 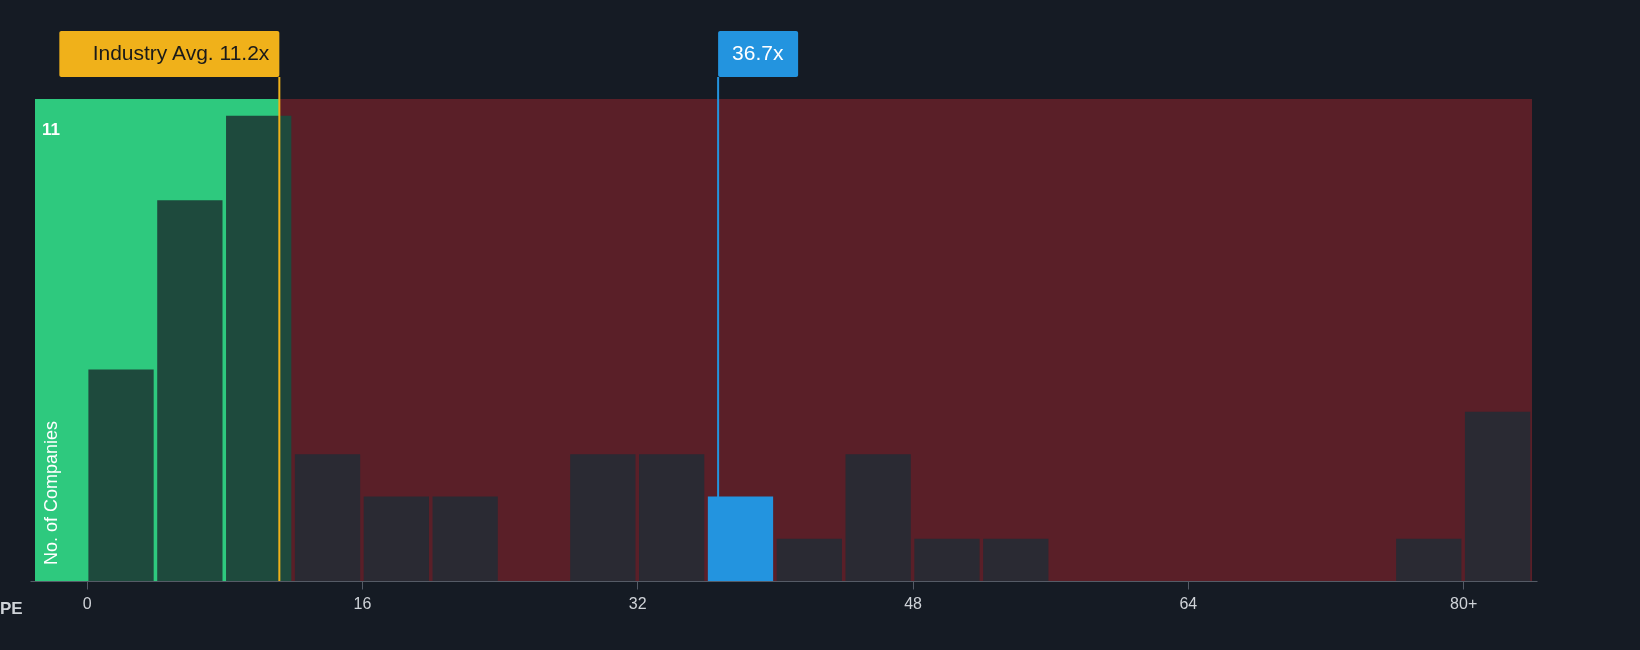 I want to click on ref-line-label: Industry Avg. 11.2x, so click(x=181, y=52).